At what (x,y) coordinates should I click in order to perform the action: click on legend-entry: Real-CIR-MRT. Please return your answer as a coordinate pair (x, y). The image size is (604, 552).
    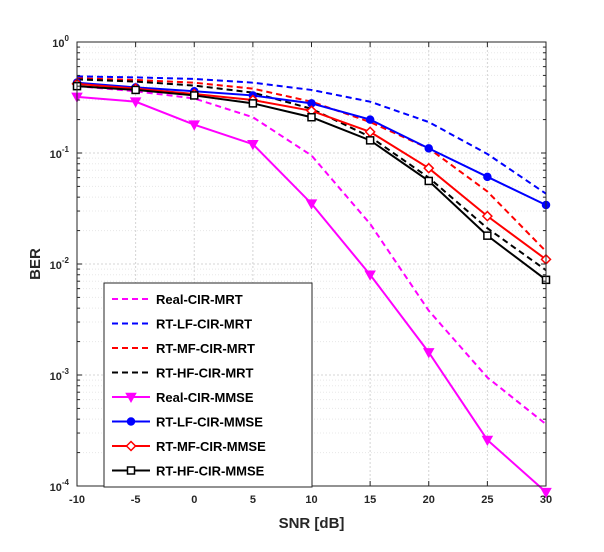
    Looking at the image, I should click on (177, 299).